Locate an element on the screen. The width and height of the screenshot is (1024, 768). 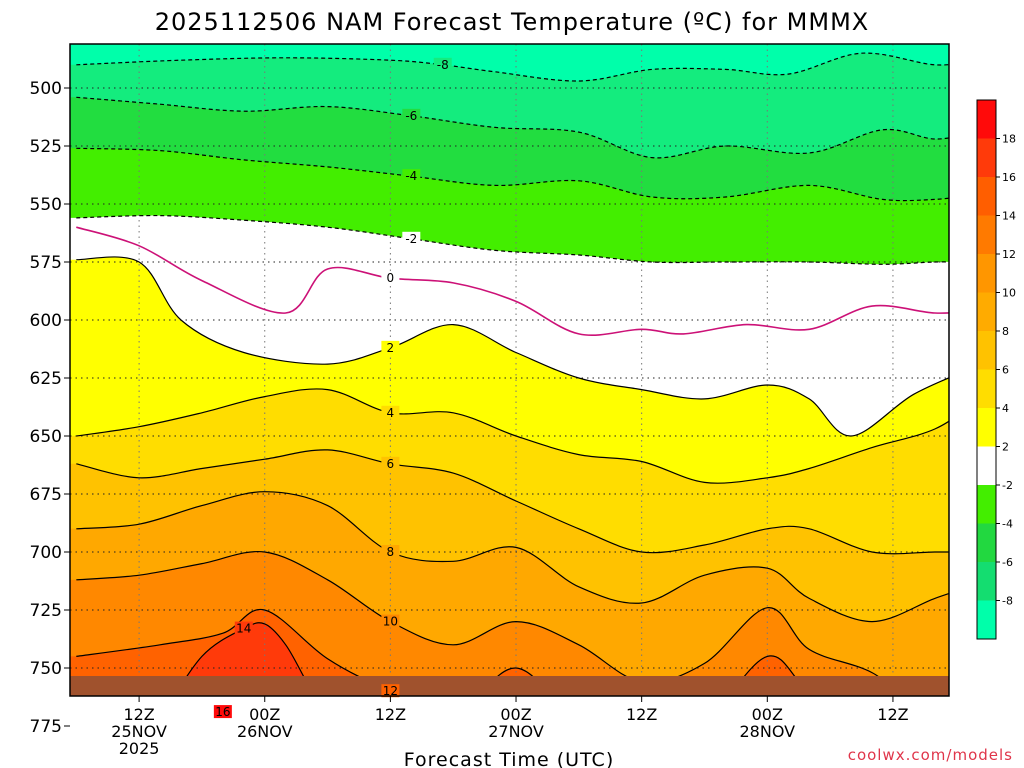
isotherm-label: 0 is located at coordinates (391, 278).